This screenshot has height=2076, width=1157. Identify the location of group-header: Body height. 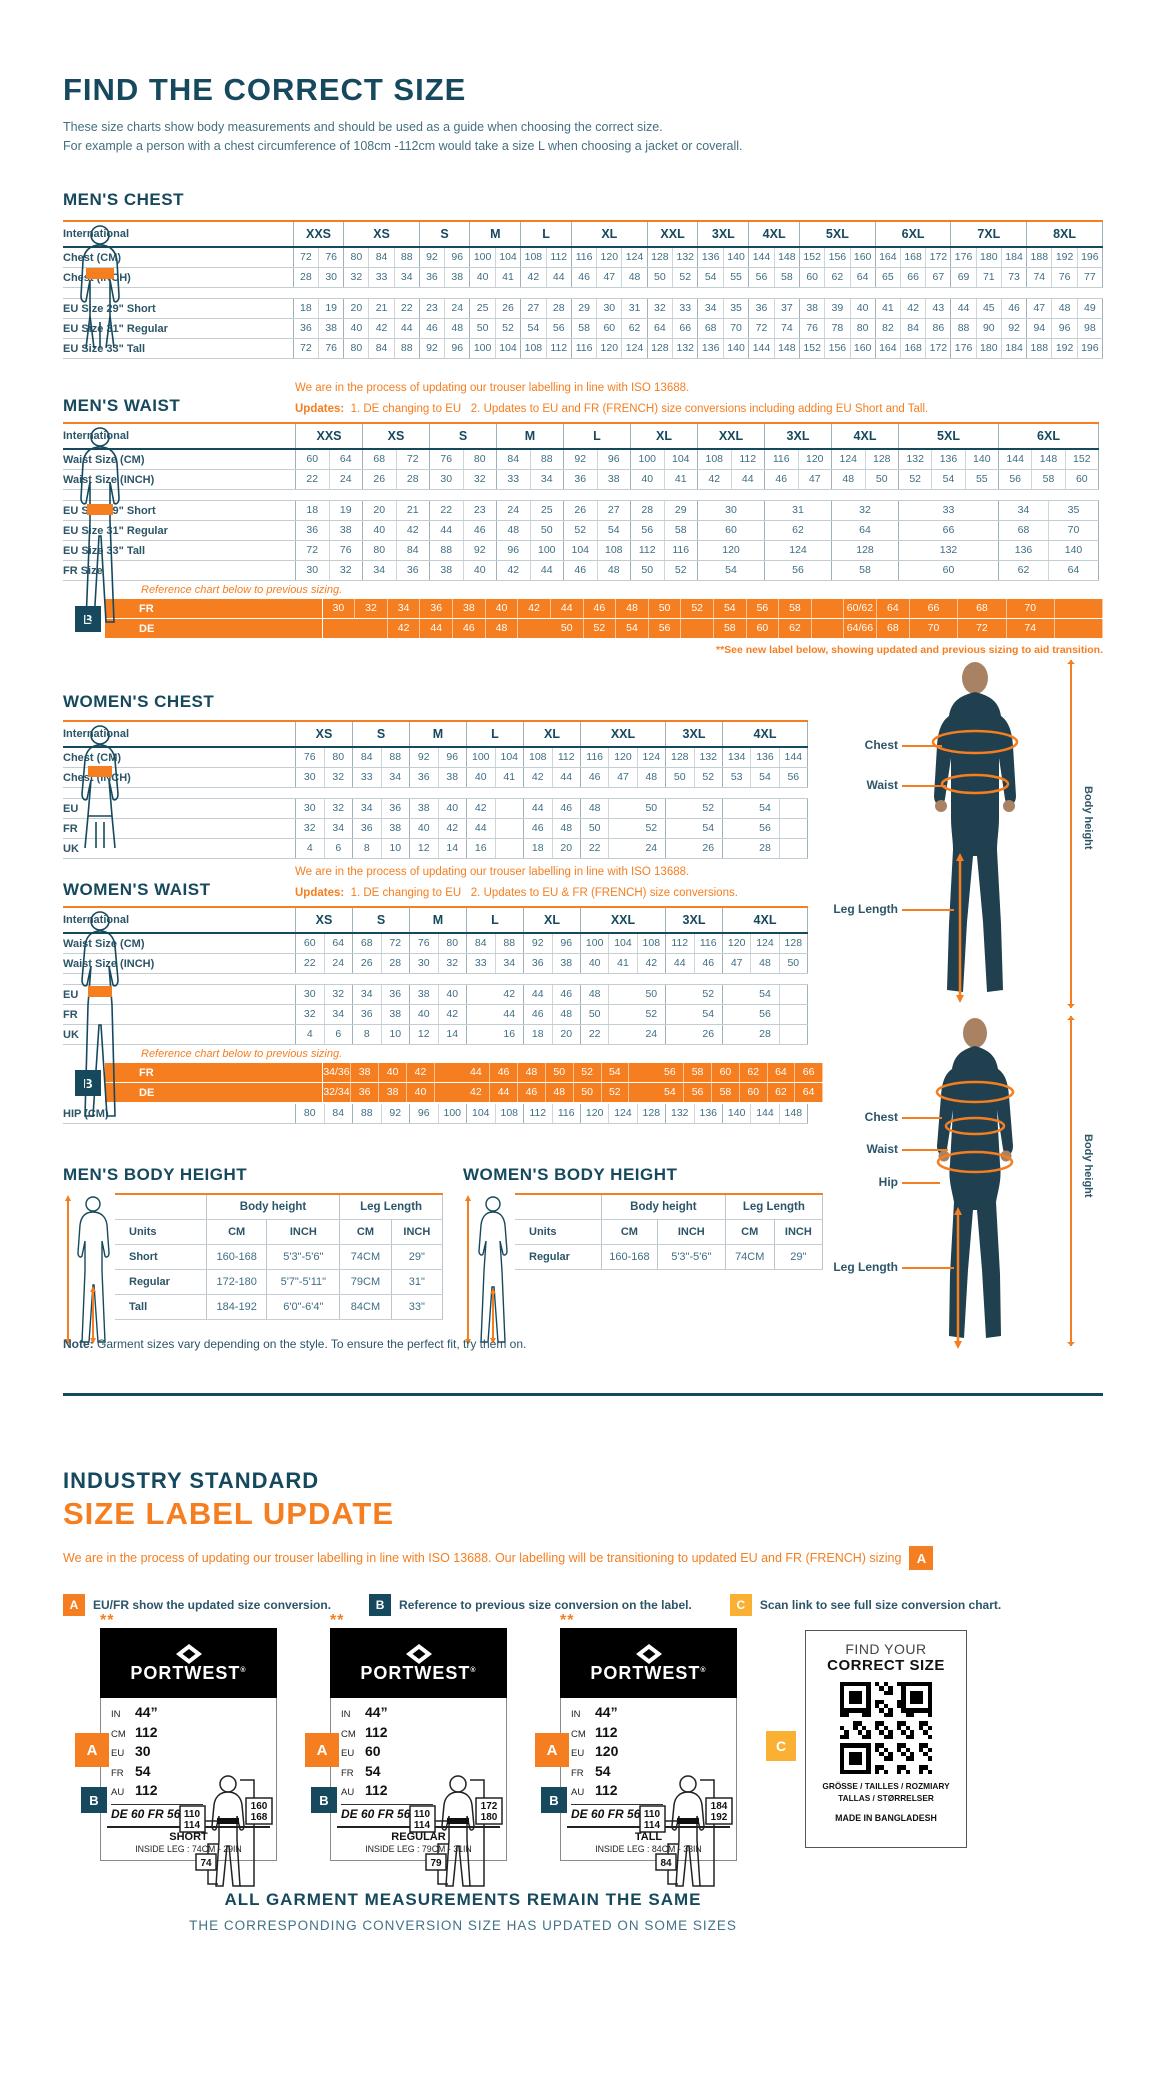
(273, 1207).